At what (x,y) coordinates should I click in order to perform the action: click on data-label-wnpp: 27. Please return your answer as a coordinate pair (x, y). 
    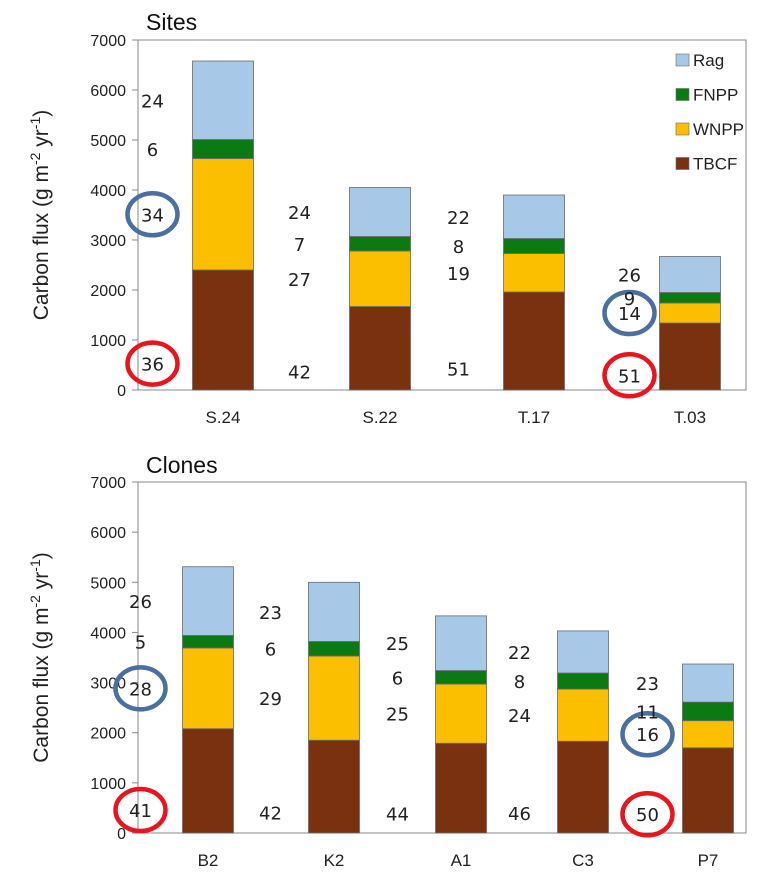
    Looking at the image, I should click on (299, 280).